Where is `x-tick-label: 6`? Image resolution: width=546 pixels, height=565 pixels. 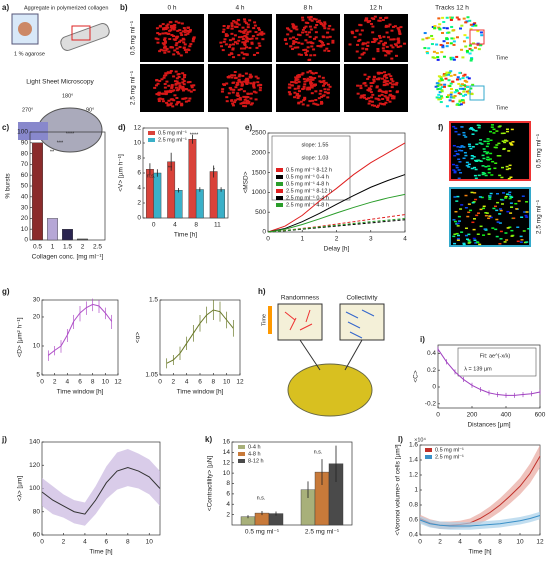
x-tick-label: 6 is located at coordinates (107, 542).